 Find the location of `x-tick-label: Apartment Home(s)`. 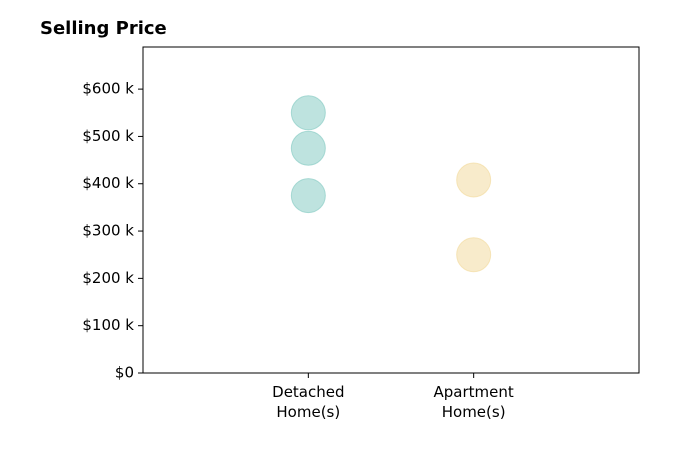

x-tick-label: Apartment Home(s) is located at coordinates (473, 402).